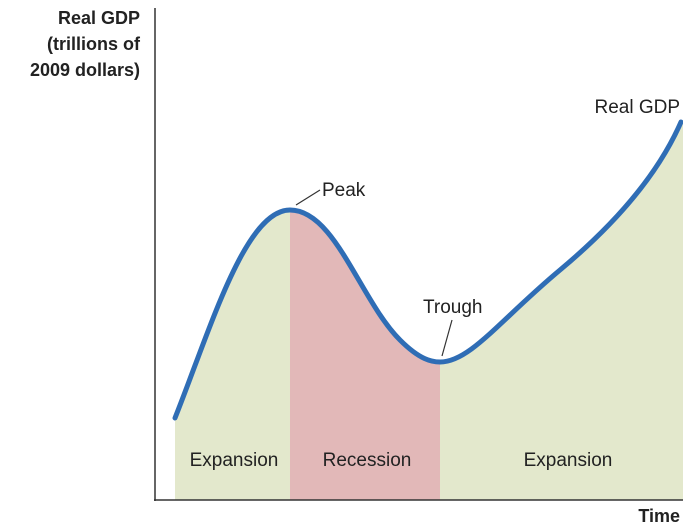  I want to click on y-axis-label: (trillions of, so click(94, 44).